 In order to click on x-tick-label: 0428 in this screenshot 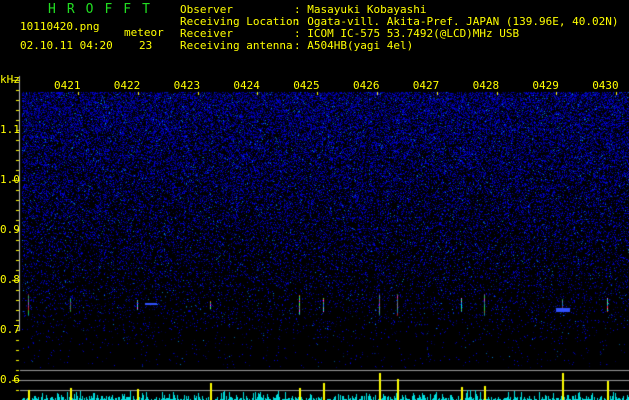, I will do `click(486, 85)`.